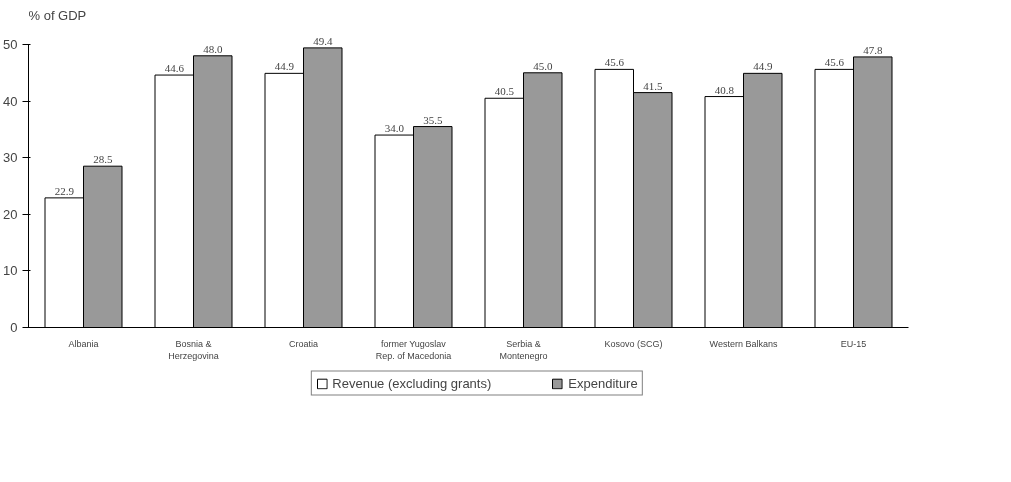  I want to click on legend-label: Expenditure, so click(603, 383).